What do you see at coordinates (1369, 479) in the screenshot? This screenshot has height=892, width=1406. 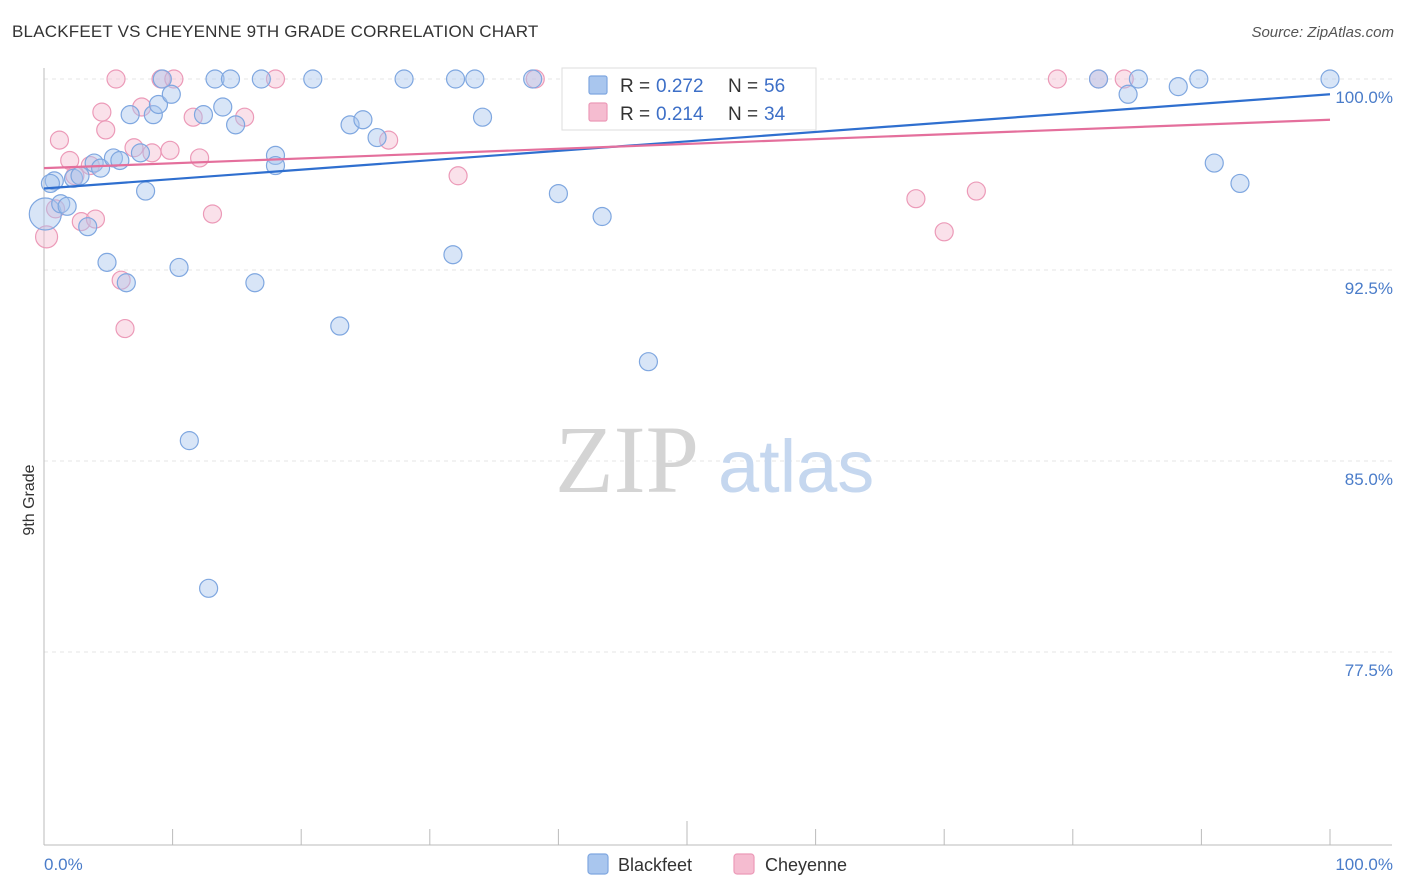 I see `y-tick-label-2: 85.0%` at bounding box center [1369, 479].